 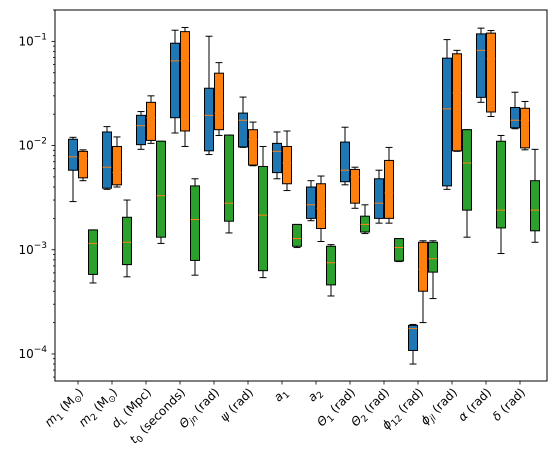 What do you see at coordinates (32, 40) in the screenshot?
I see `y-tick-label: 10⁻¹` at bounding box center [32, 40].